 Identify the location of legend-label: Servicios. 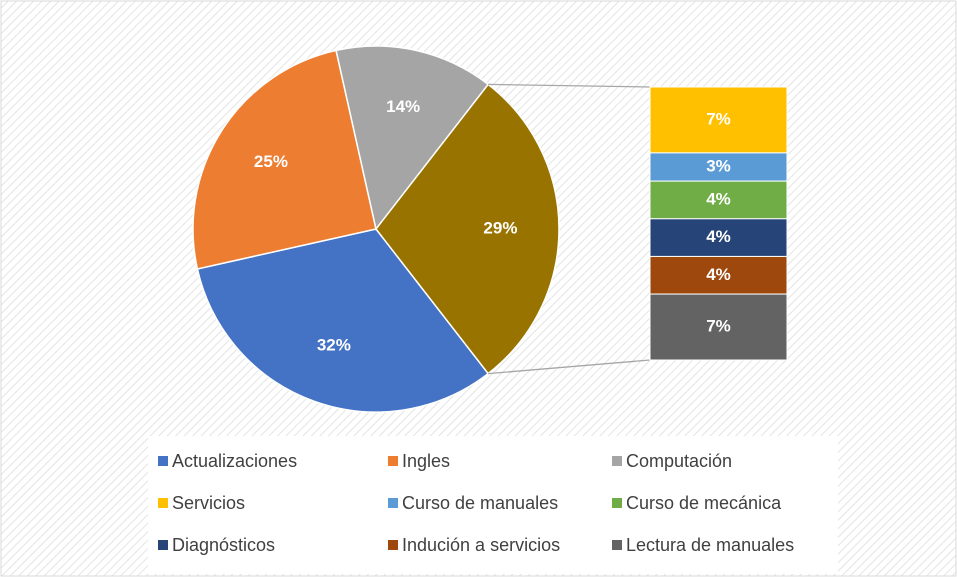
(208, 503).